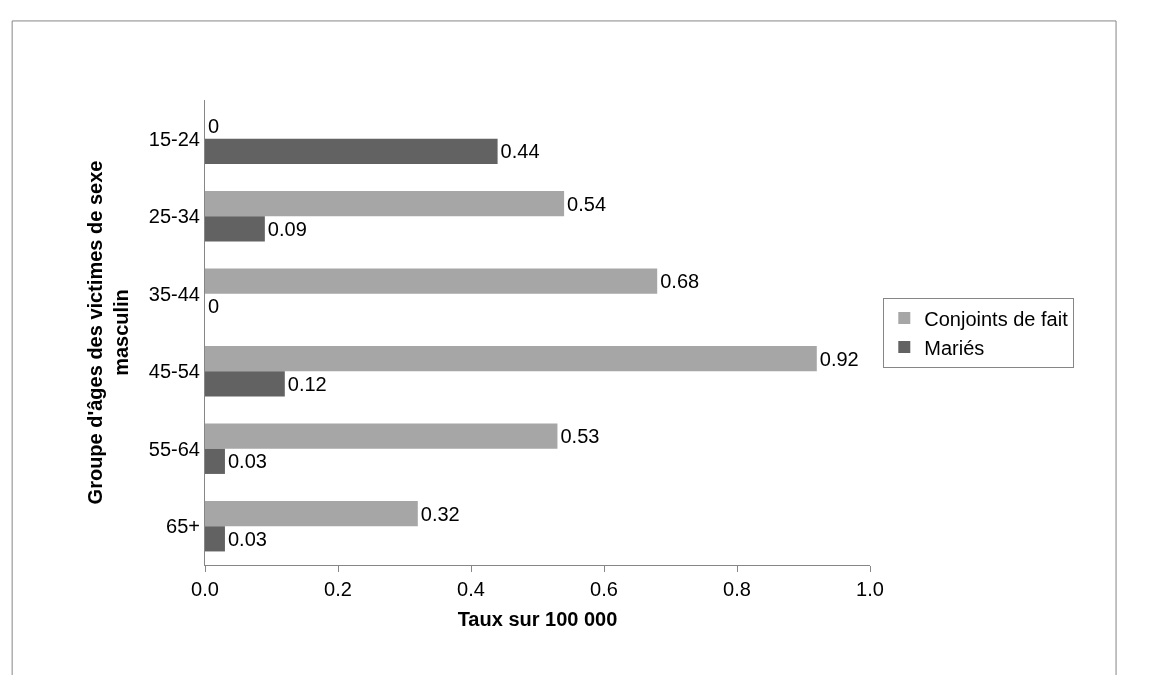 This screenshot has width=1149, height=675. I want to click on y-tick-label: 65+, so click(183, 526).